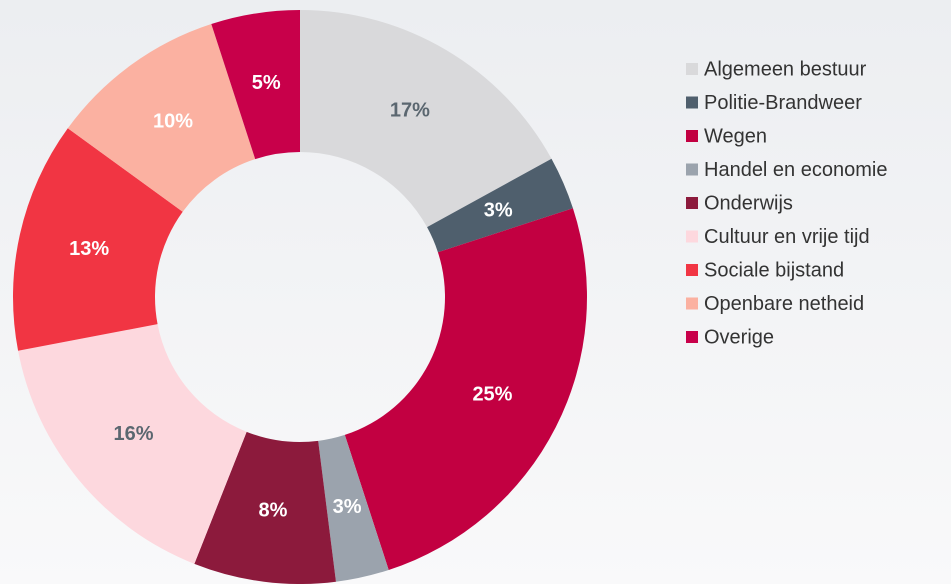  I want to click on legend-label: Openbare netheid, so click(784, 304).